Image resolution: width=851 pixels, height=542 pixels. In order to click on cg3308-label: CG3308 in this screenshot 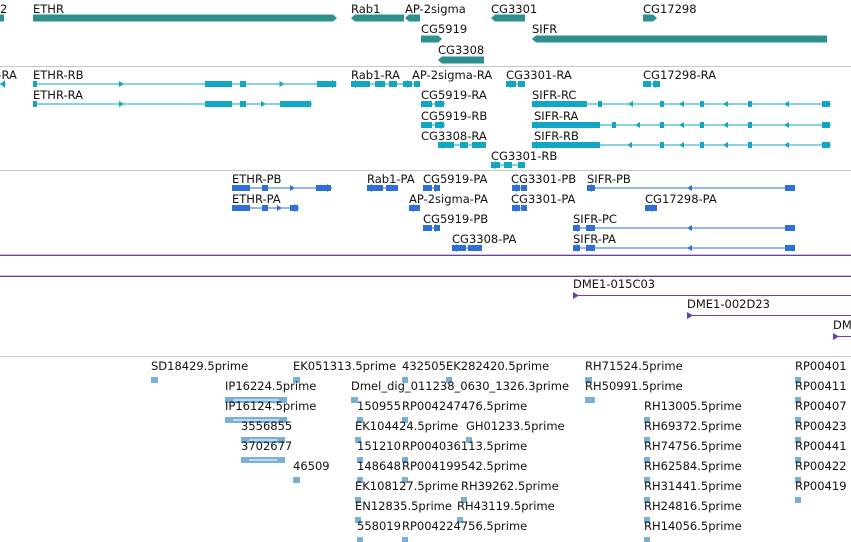, I will do `click(461, 50)`.